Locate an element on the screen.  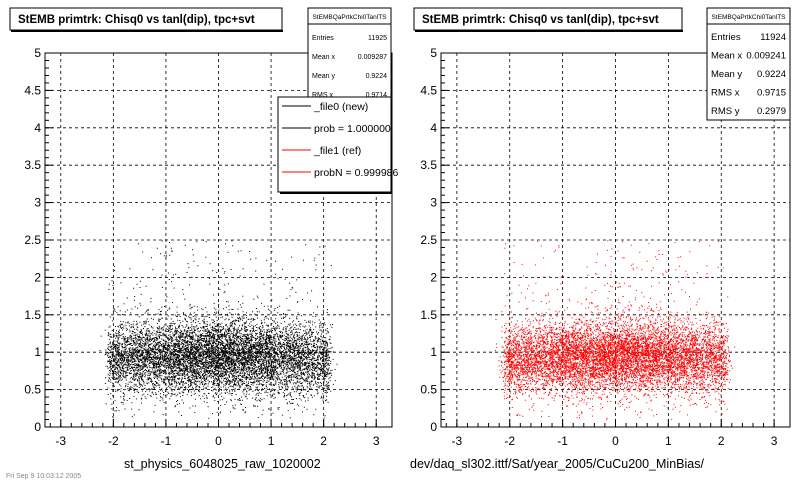
stats-box is located at coordinates (748, 64).